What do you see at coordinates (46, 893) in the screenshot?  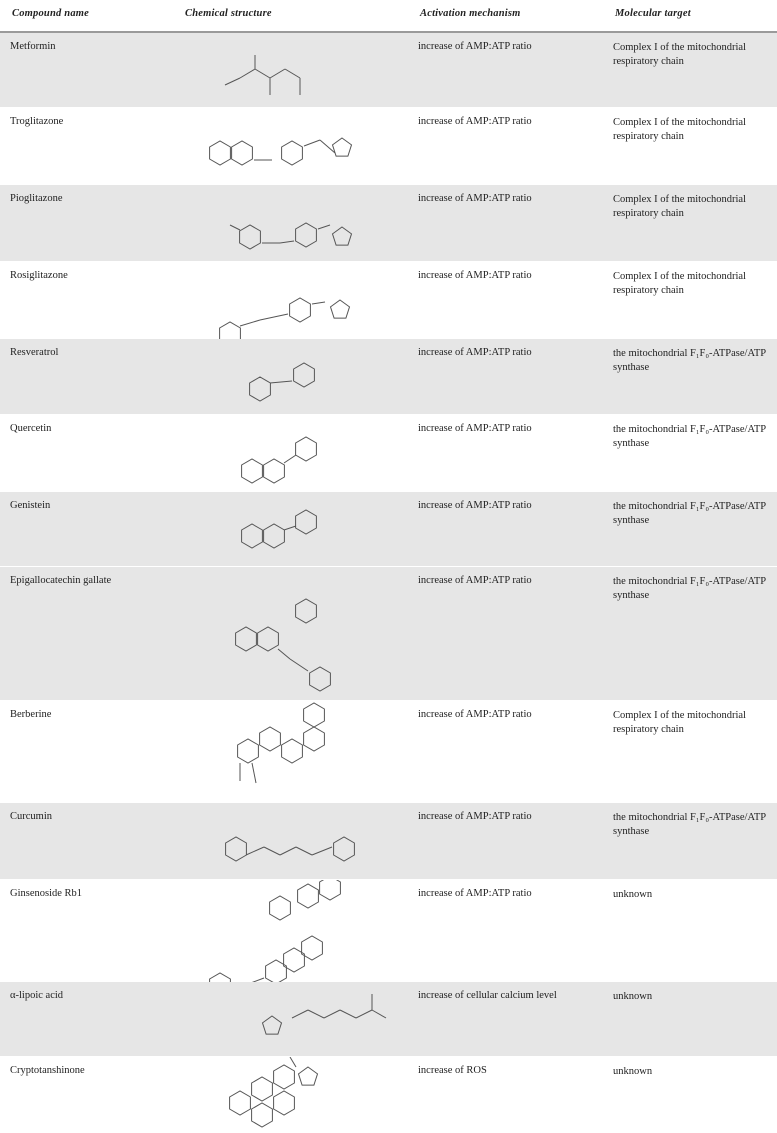 I see `compound-name: Ginsenoside Rb1` at bounding box center [46, 893].